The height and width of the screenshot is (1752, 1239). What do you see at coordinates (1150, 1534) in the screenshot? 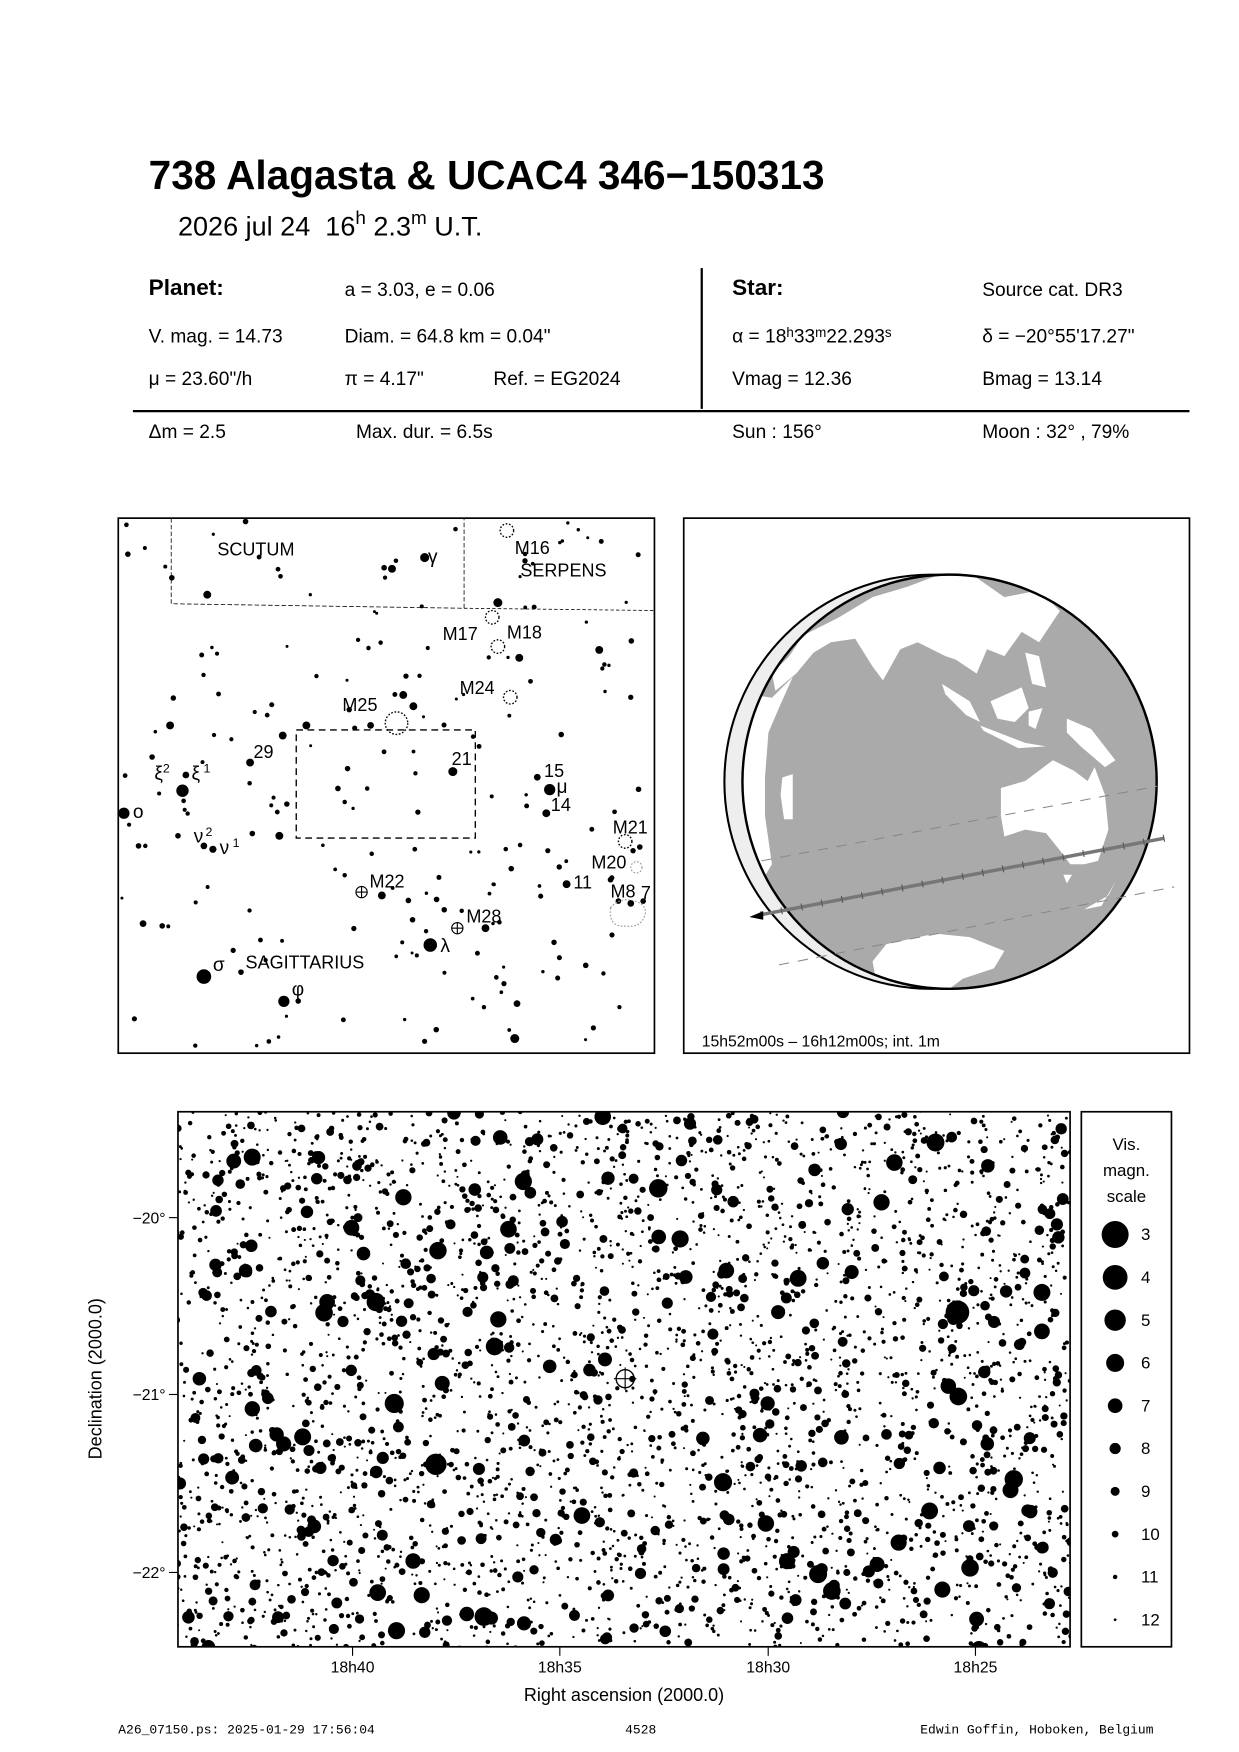
I see `legend-label: 10` at bounding box center [1150, 1534].